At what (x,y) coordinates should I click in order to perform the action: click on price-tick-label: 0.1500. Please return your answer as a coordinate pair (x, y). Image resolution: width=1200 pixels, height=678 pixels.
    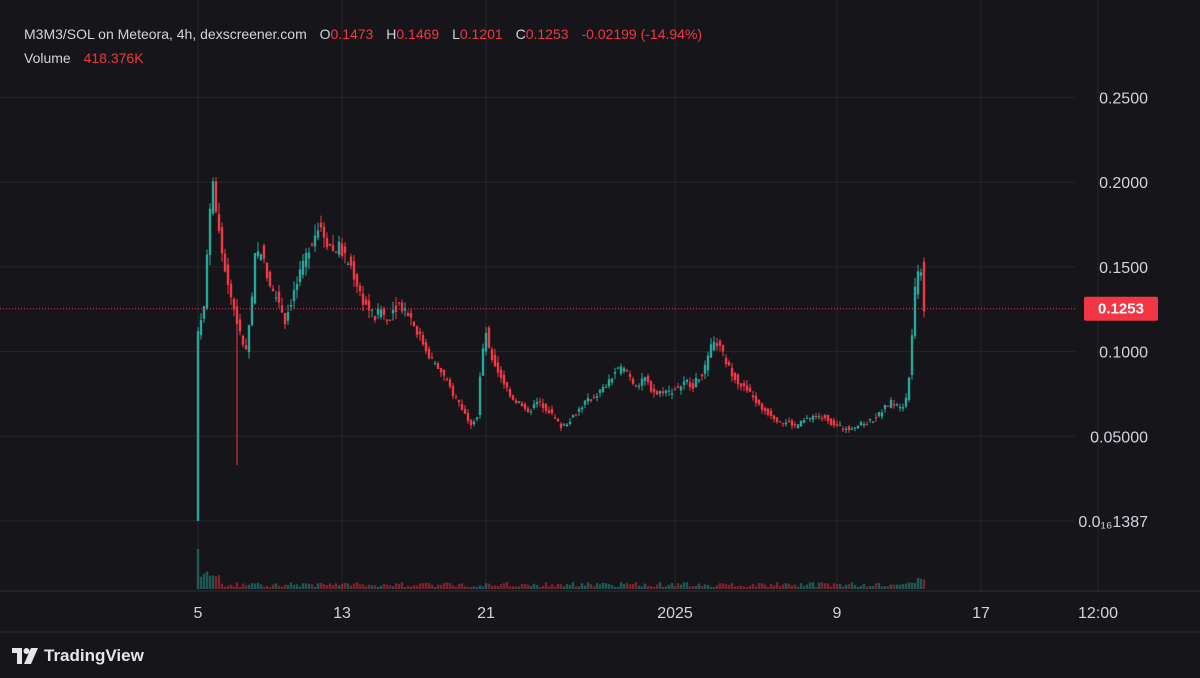
    Looking at the image, I should click on (1123, 268).